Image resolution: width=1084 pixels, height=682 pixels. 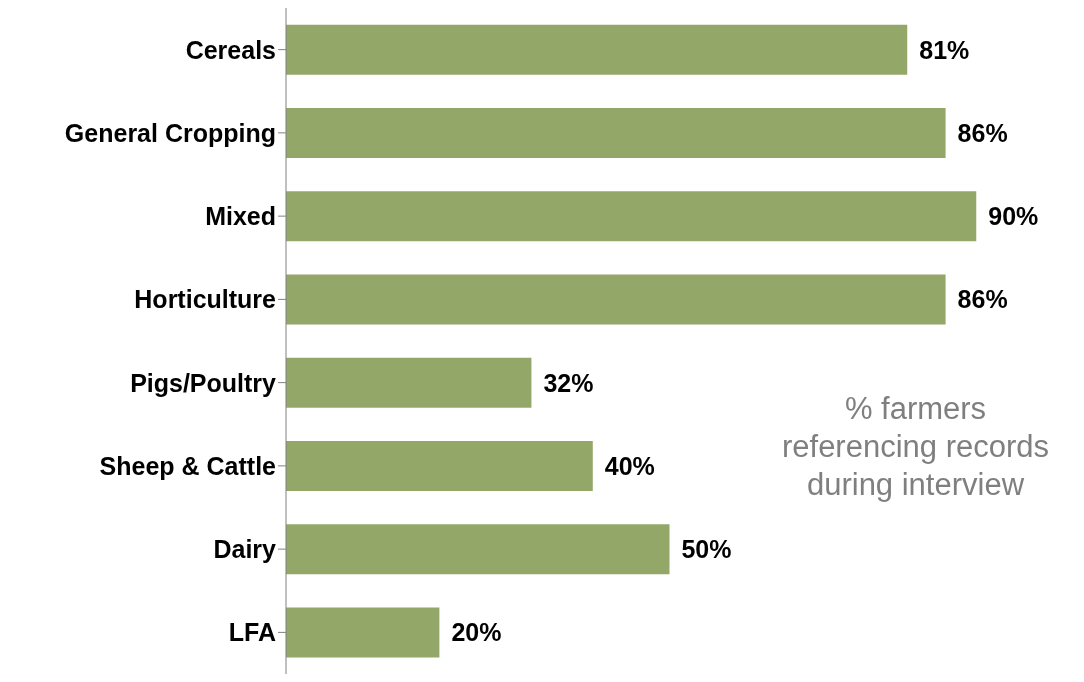 What do you see at coordinates (629, 465) in the screenshot?
I see `data-label: 40%` at bounding box center [629, 465].